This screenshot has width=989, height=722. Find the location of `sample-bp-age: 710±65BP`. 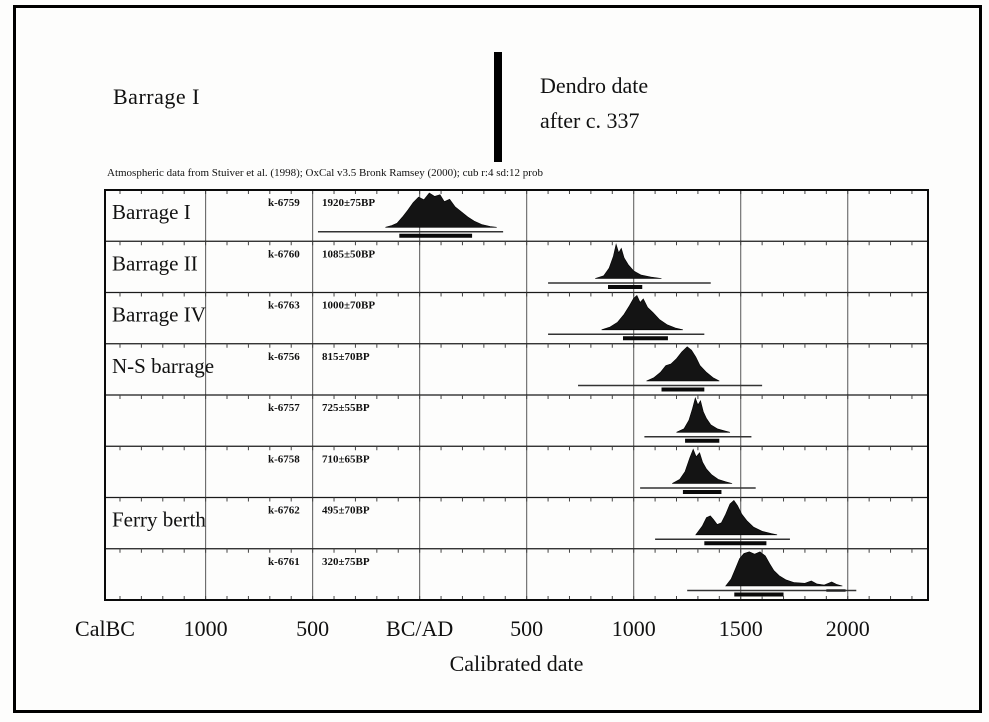

sample-bp-age: 710±65BP is located at coordinates (346, 459).